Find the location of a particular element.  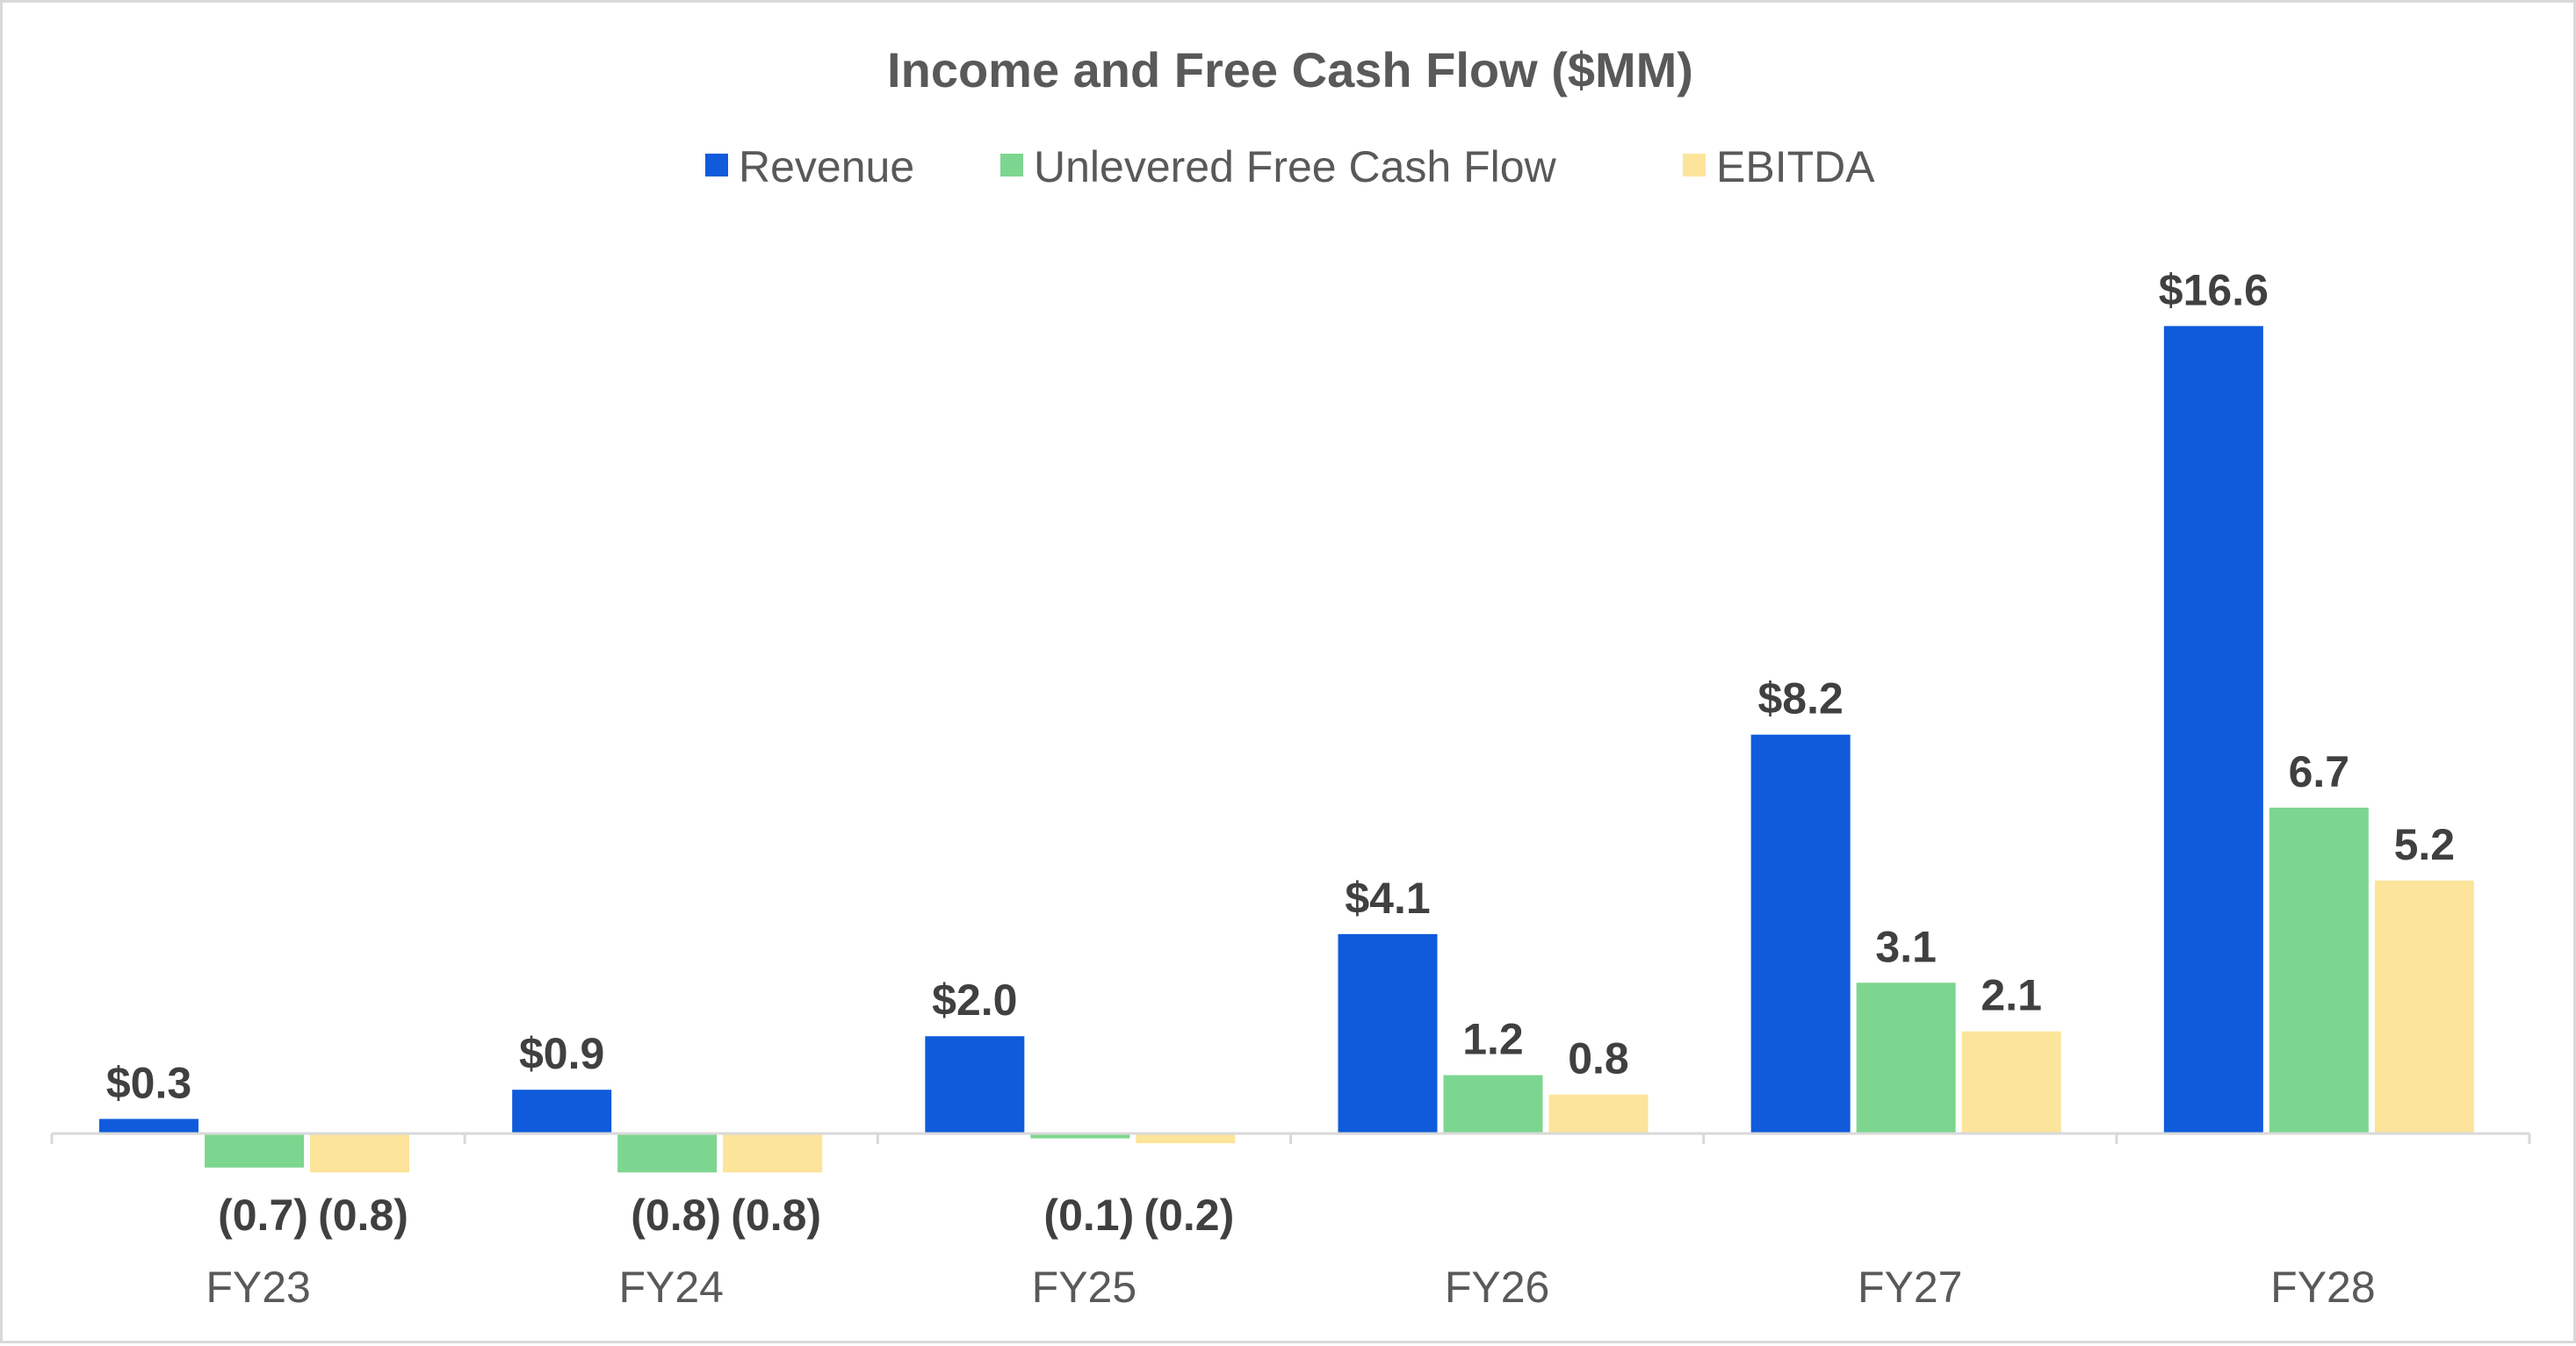

data-label-ebitda-fy26: 0.8 is located at coordinates (1598, 1058).